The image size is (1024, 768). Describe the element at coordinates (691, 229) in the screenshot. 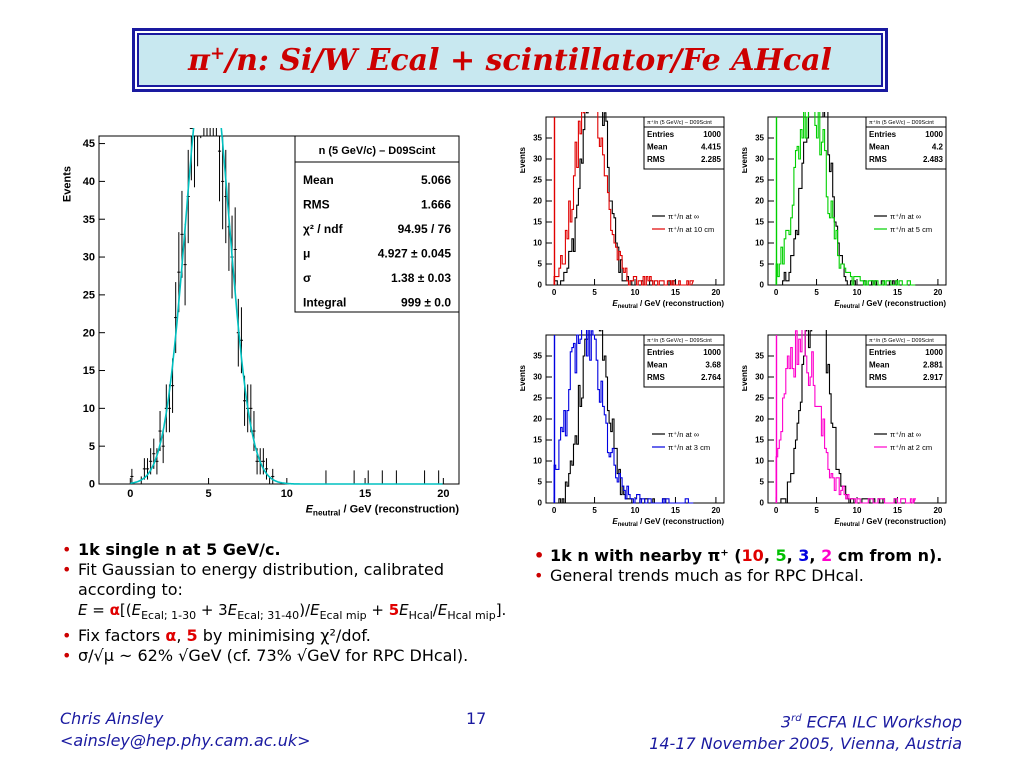

I see `legend-label: π⁺/n at 10 cm` at that location.